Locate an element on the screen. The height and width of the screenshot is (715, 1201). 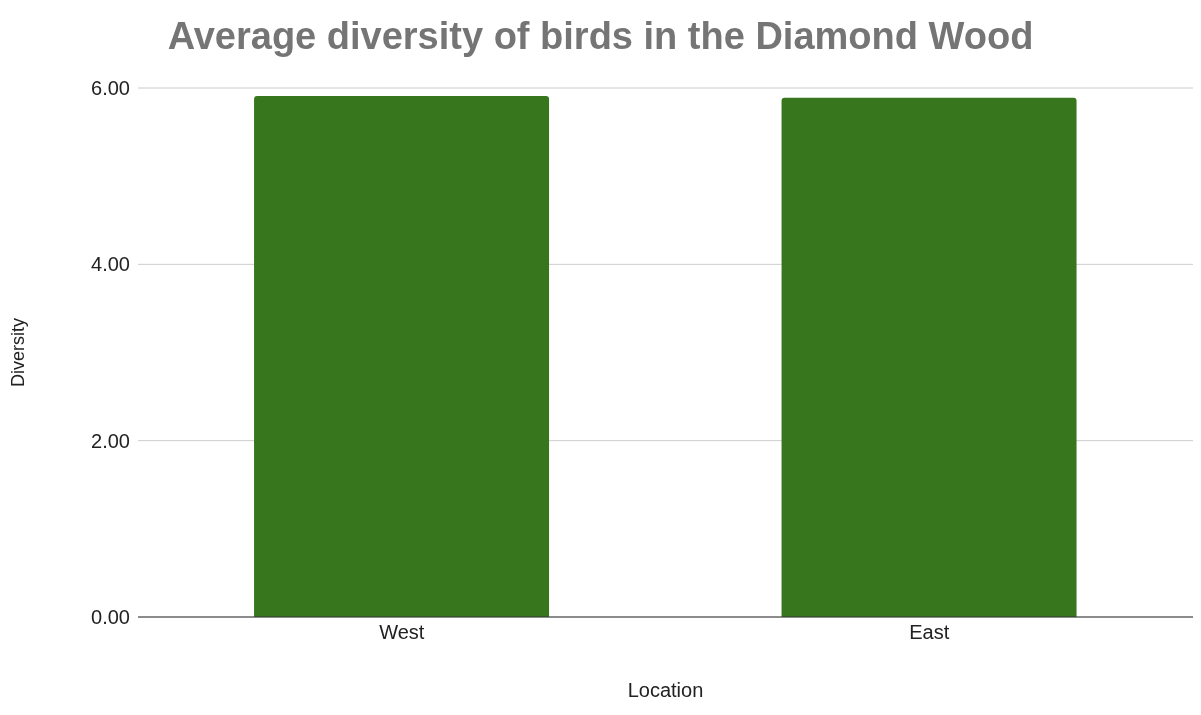
x-tick-label: East is located at coordinates (929, 632).